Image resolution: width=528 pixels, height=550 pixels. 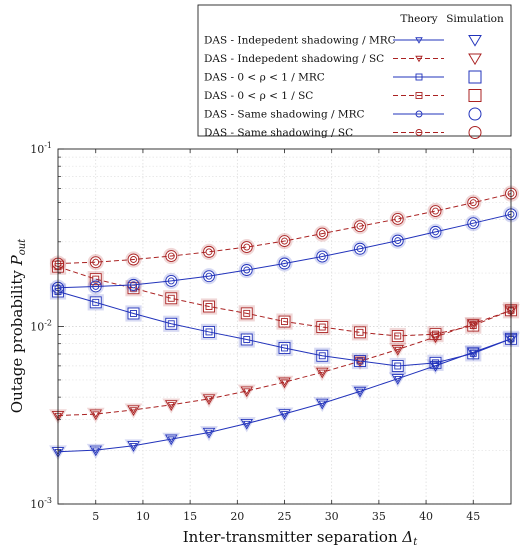 I want to click on legend-label: DAS - Indepedent shadowing / SC, so click(x=294, y=59).